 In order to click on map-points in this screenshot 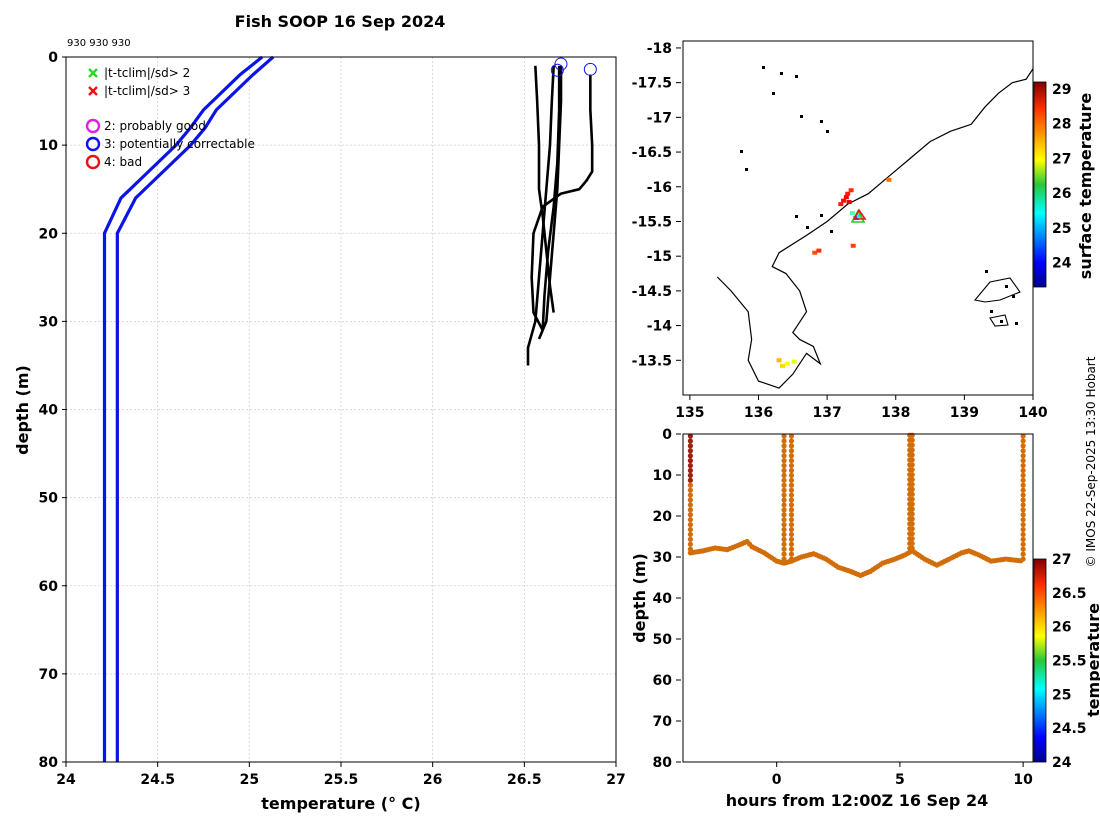, I will do `click(834, 272)`.